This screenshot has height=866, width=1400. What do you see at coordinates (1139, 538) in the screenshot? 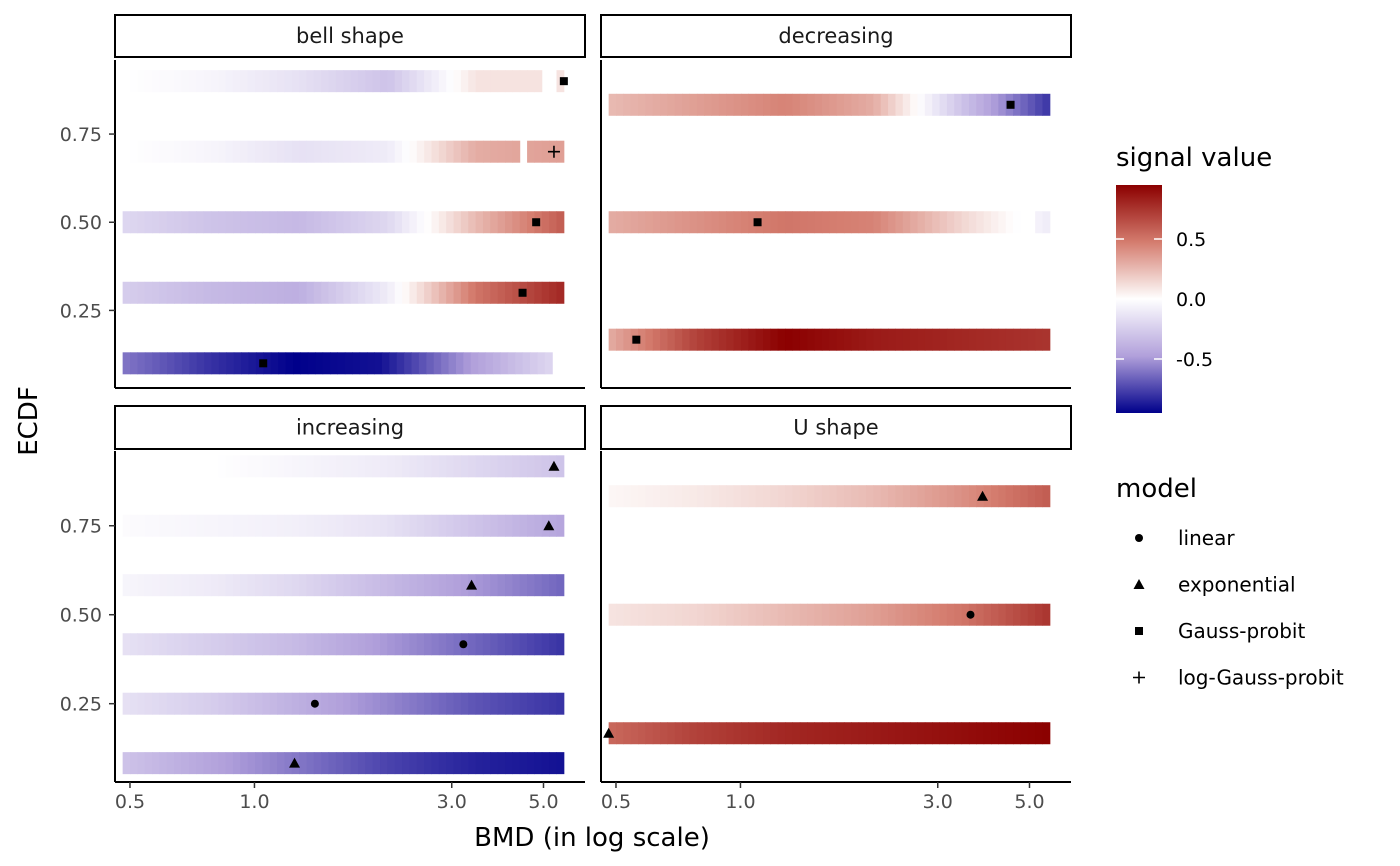
I see `legend-key-circle` at bounding box center [1139, 538].